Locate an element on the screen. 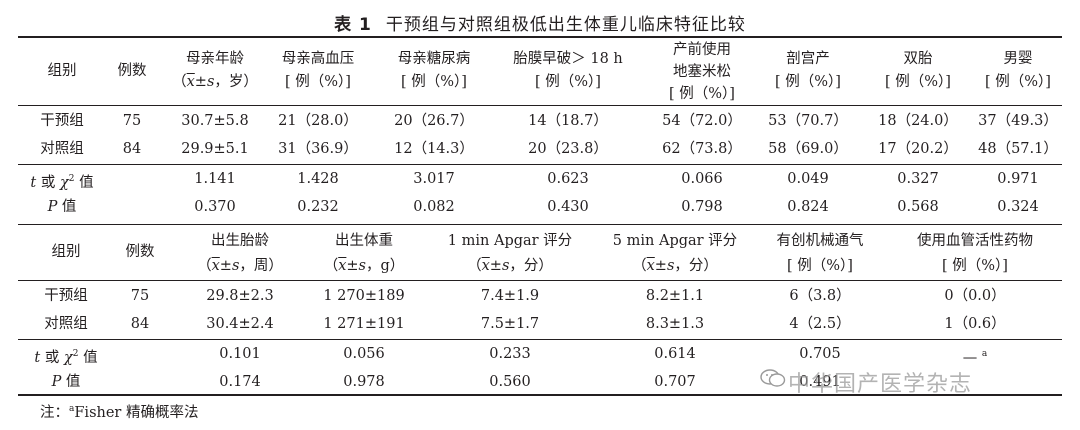 This screenshot has width=1080, height=430. t2-stat-cell: 0.101 is located at coordinates (240, 354).